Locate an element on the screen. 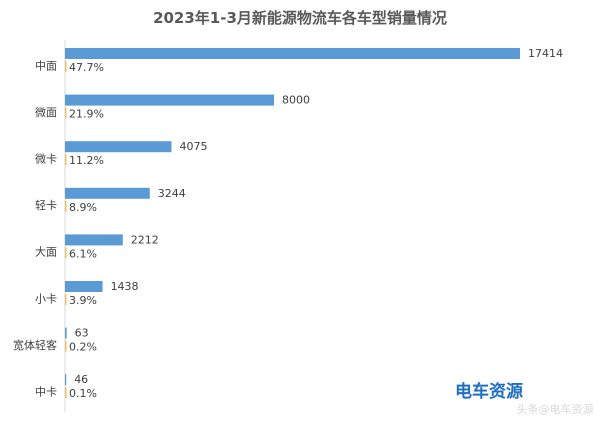 The width and height of the screenshot is (600, 421). category-label: 中卡 is located at coordinates (46, 392).